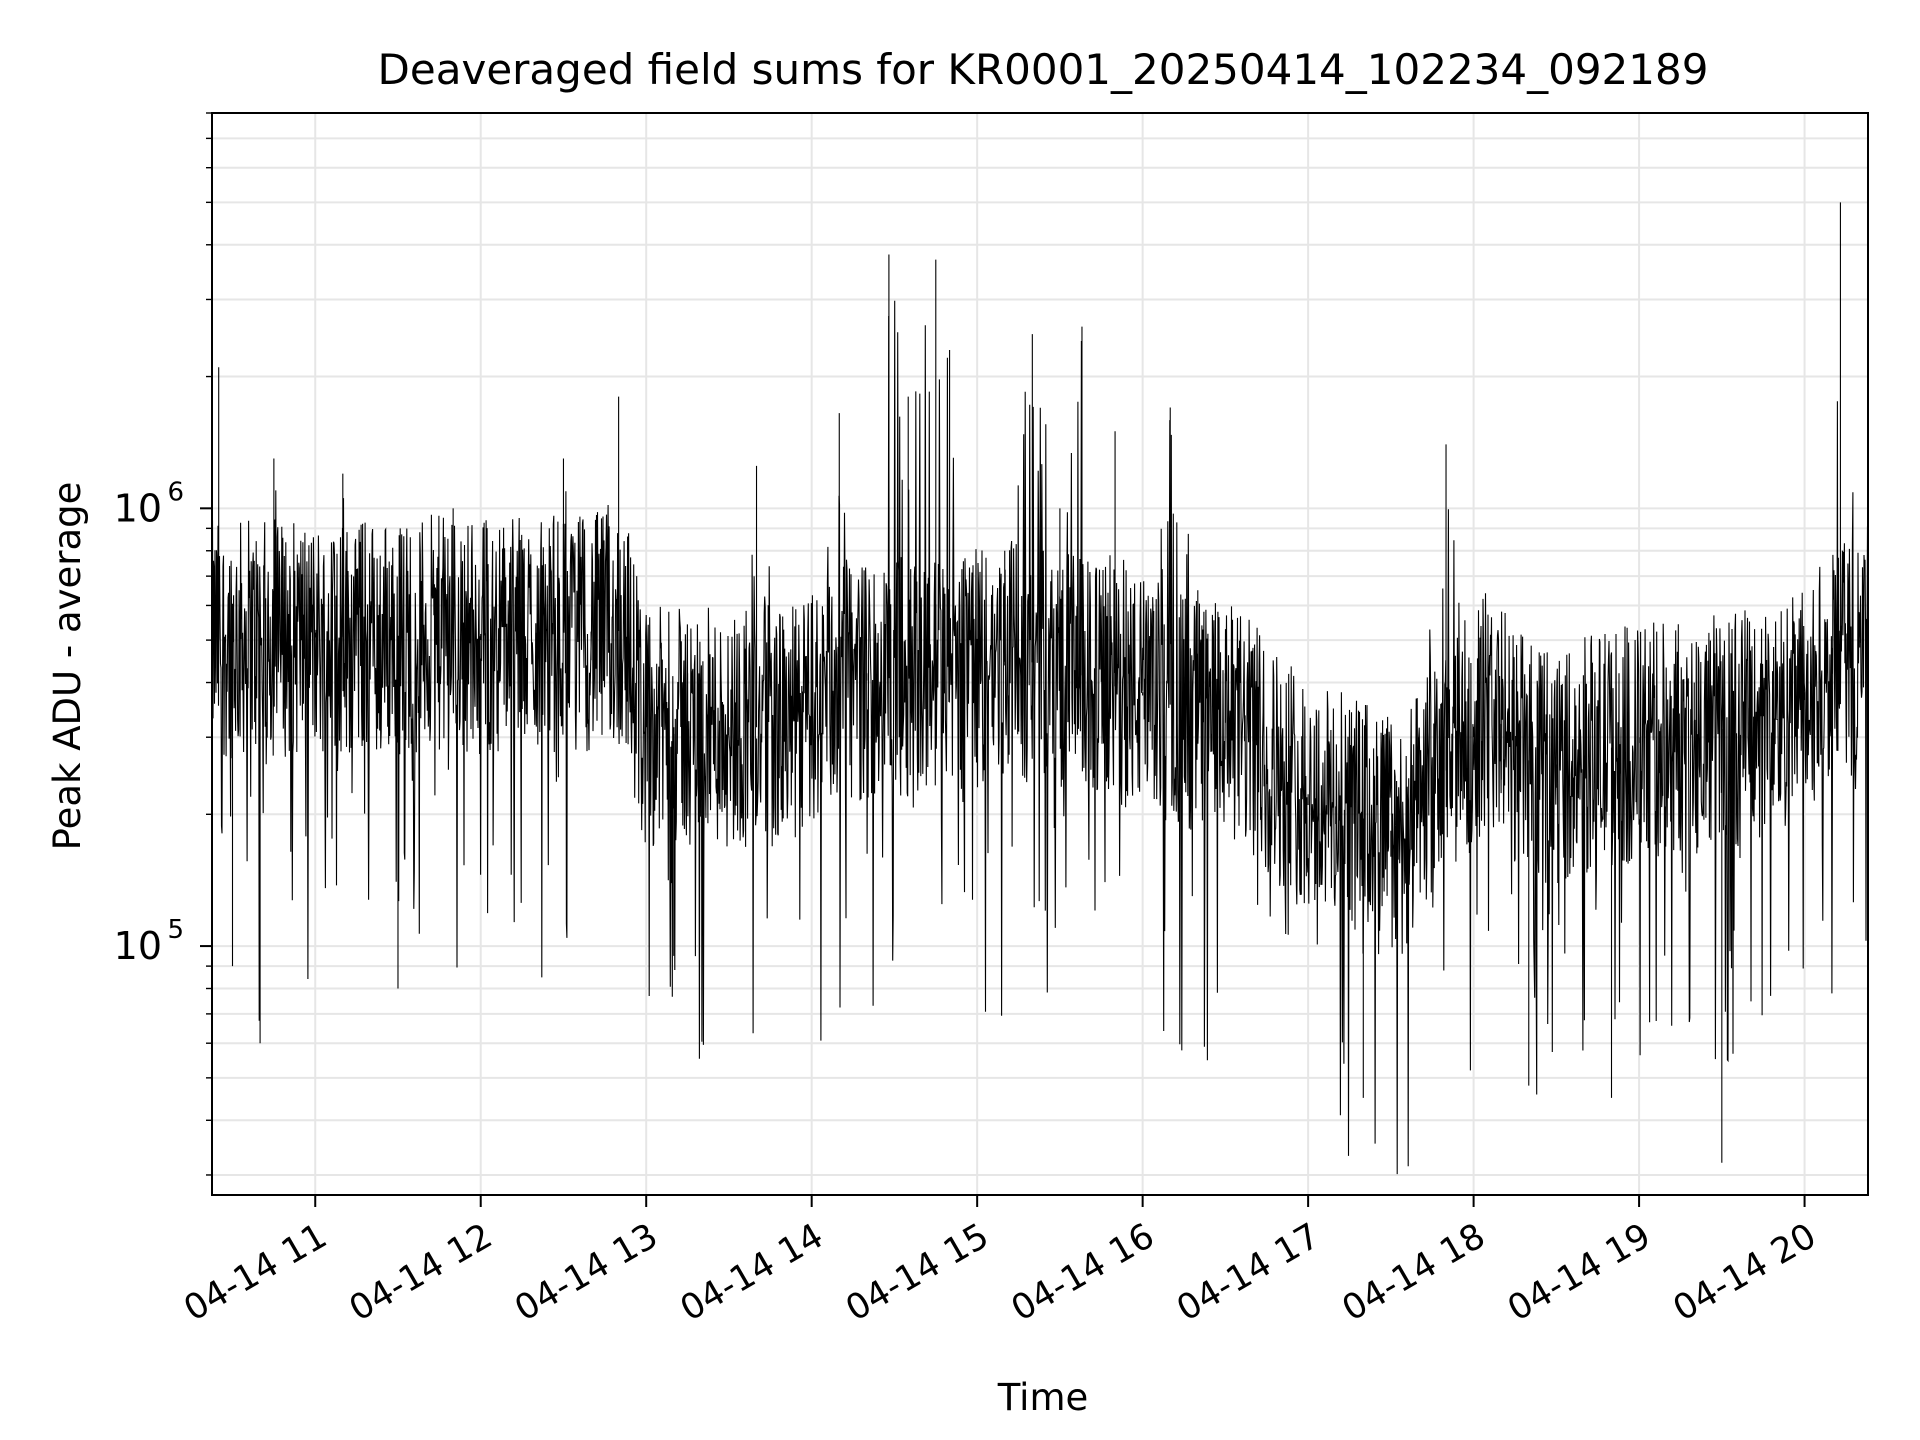 The image size is (1920, 1440). What do you see at coordinates (67, 666) in the screenshot?
I see `y-axis-label: Peak ADU - average` at bounding box center [67, 666].